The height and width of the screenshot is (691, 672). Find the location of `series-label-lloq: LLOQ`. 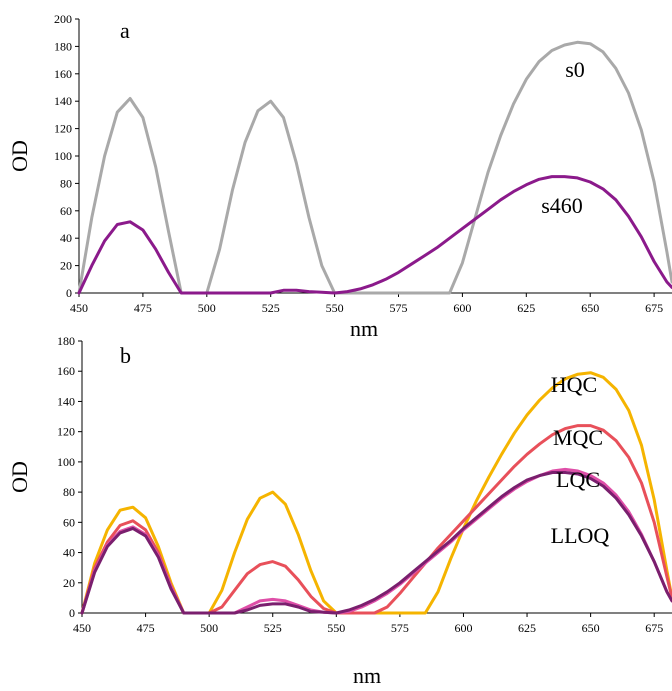

series-label-lloq: LLOQ is located at coordinates (580, 535).